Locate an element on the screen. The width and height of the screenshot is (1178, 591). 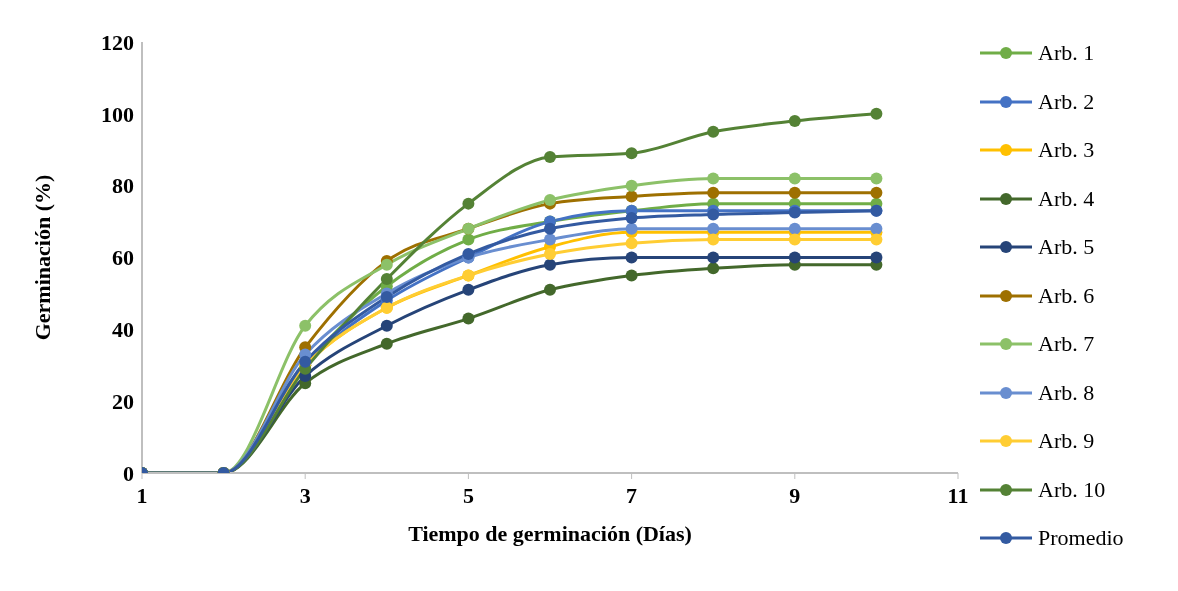
legend-label: Promedio is located at coordinates (1081, 538).